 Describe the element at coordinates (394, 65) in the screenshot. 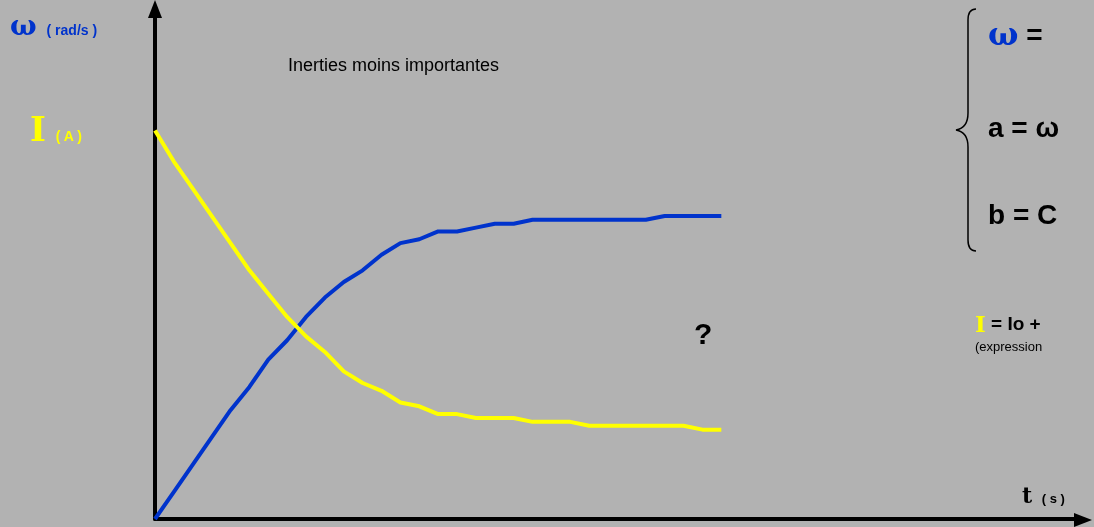

I see `text: Inerties moins importantes` at that location.